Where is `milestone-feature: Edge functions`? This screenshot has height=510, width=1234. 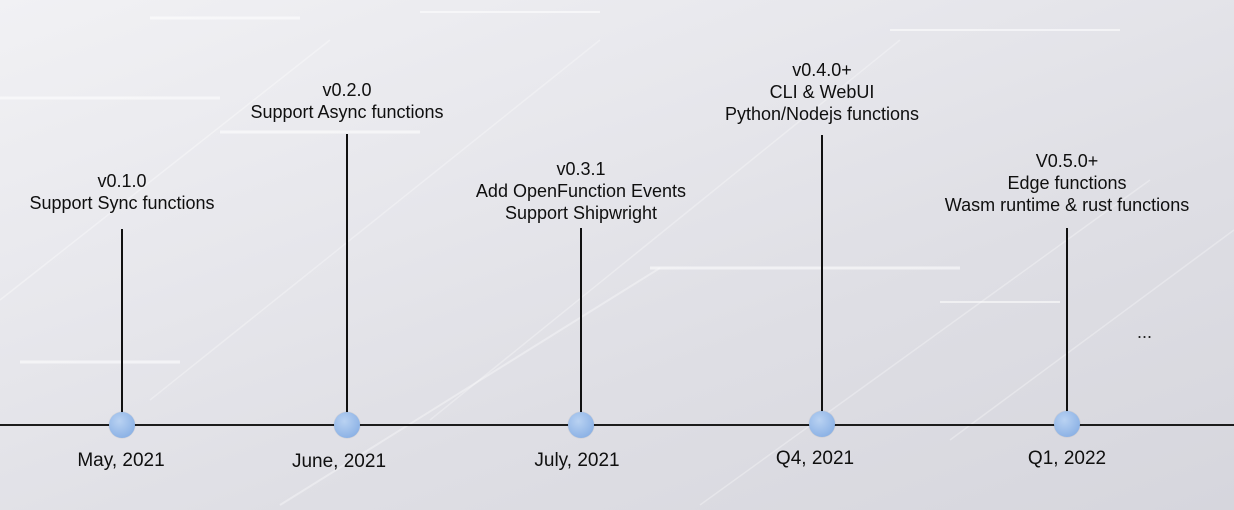
milestone-feature: Edge functions is located at coordinates (1067, 183).